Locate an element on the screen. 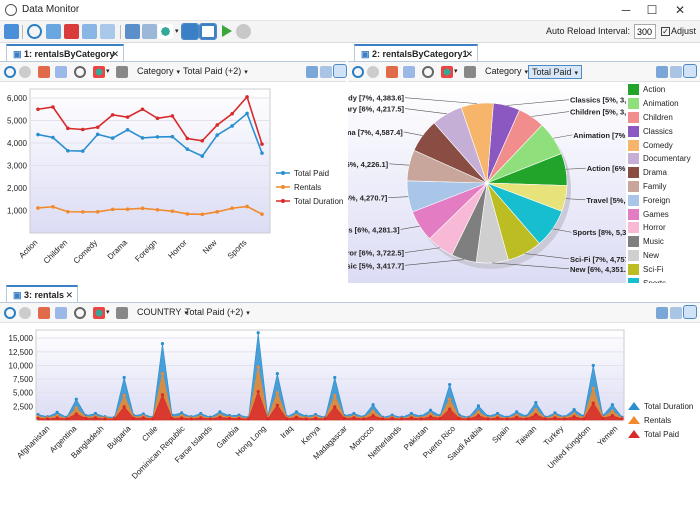 The height and width of the screenshot is (527, 700). grid-icon is located at coordinates (89, 31).